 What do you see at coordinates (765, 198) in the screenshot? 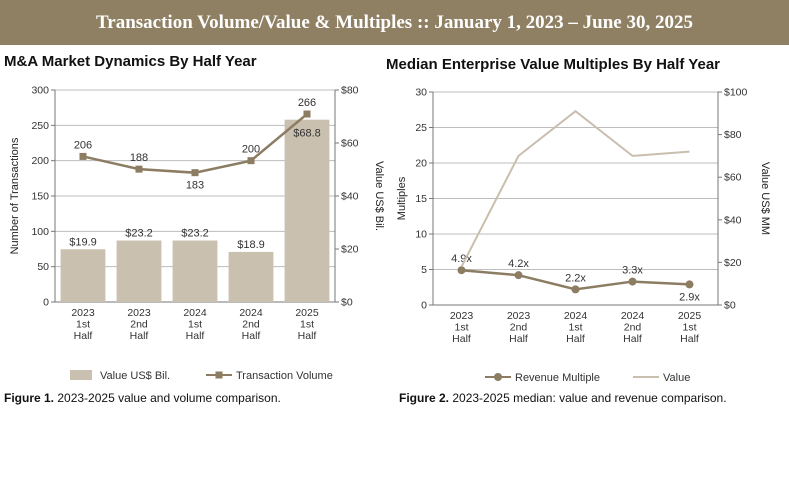
I see `chart2-y2-axis-title: Value US$ MM` at bounding box center [765, 198].